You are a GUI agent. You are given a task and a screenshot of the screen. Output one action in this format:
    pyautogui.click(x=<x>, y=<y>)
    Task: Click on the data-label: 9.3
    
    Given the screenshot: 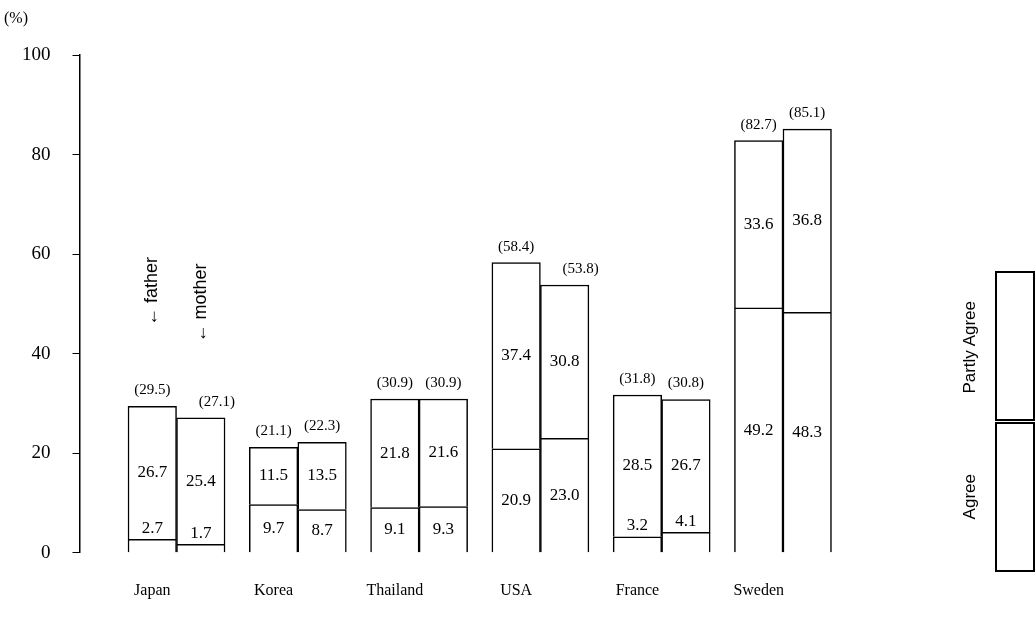 What is the action you would take?
    pyautogui.click(x=443, y=528)
    